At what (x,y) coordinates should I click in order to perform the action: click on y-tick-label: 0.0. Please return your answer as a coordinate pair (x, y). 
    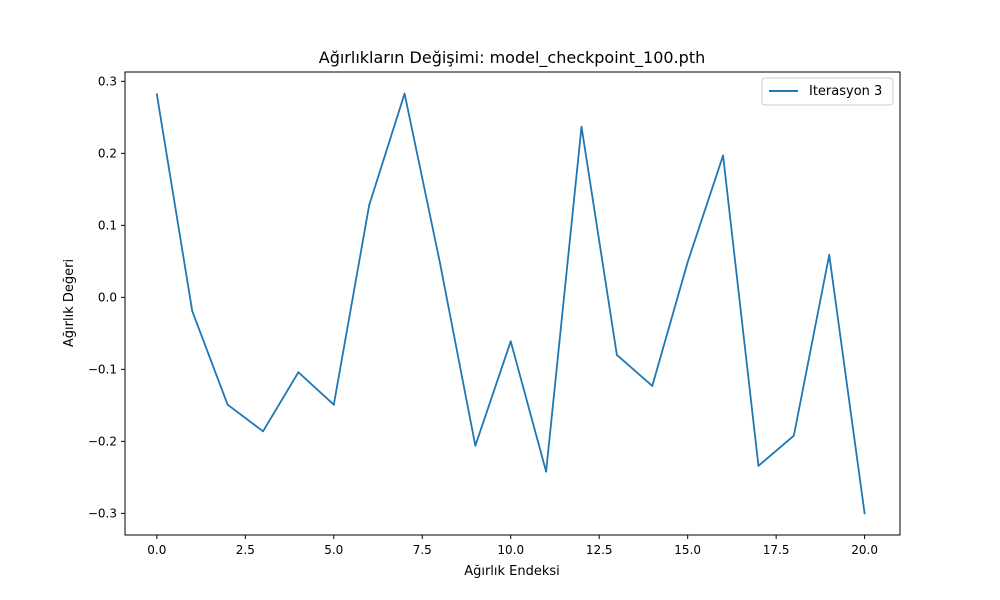
    Looking at the image, I should click on (107, 297).